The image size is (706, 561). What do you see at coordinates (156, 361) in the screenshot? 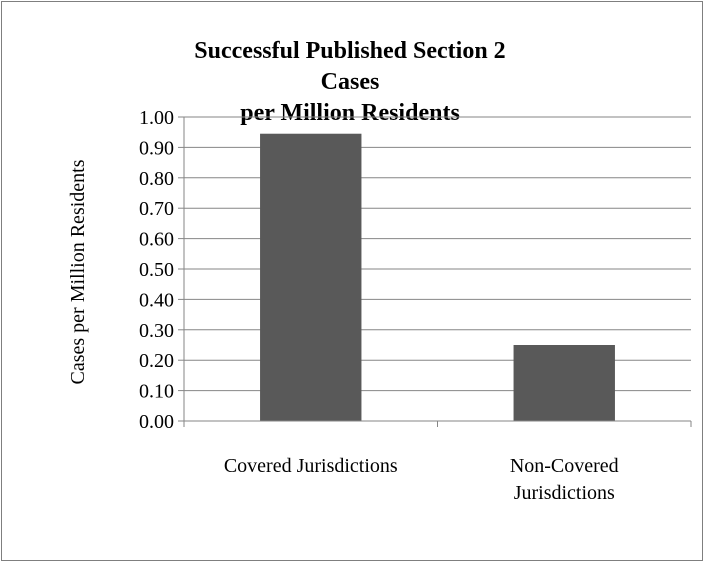
I see `y-tick-label: 0.20` at bounding box center [156, 361].